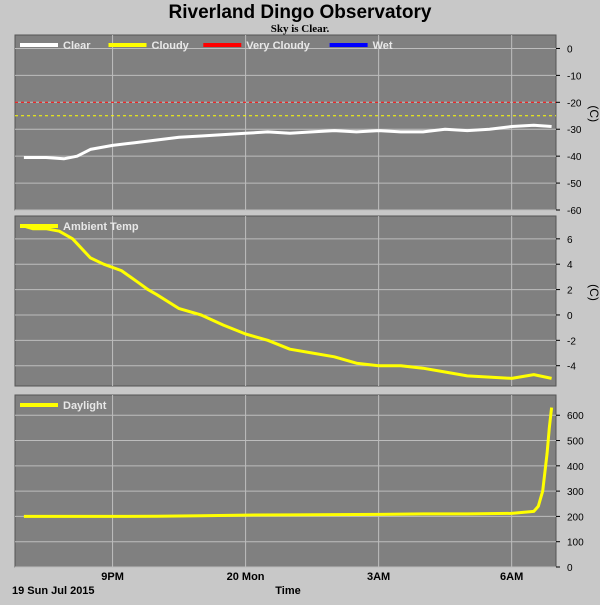 The height and width of the screenshot is (605, 600). Describe the element at coordinates (575, 416) in the screenshot. I see `y-tick-label: 600` at that location.